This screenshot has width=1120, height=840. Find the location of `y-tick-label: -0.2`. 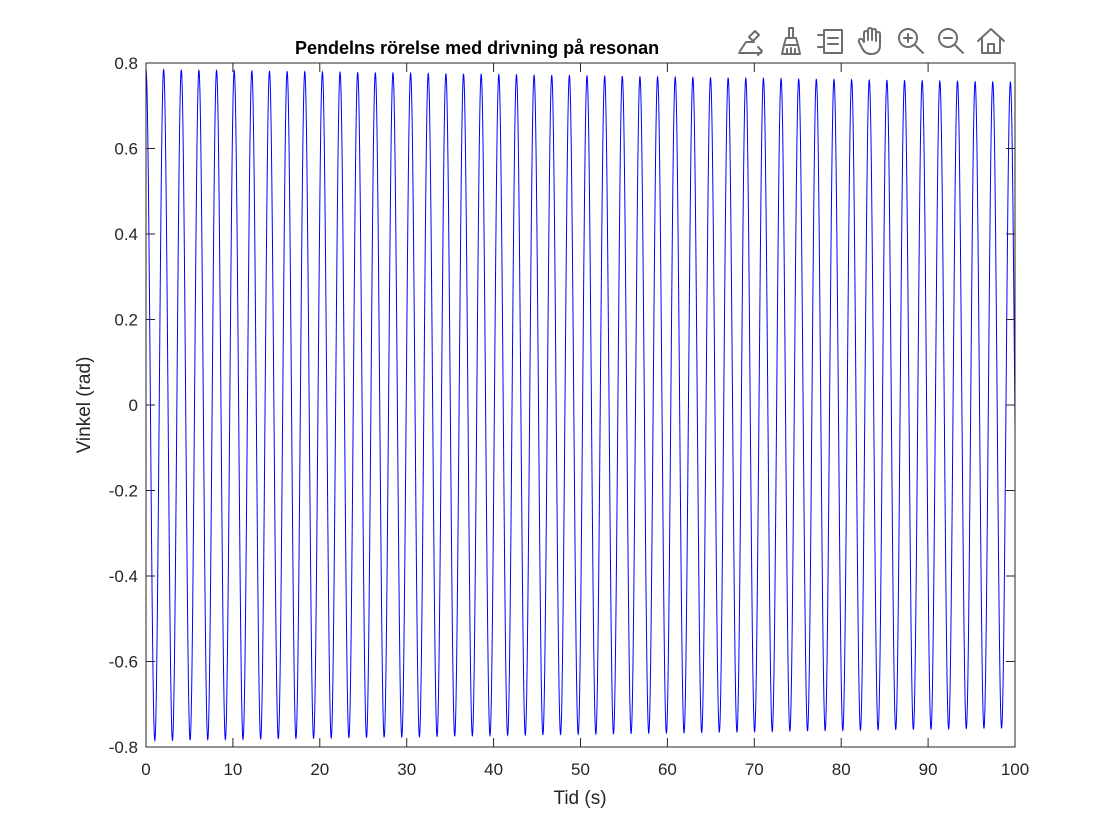

y-tick-label: -0.2 is located at coordinates (123, 491).